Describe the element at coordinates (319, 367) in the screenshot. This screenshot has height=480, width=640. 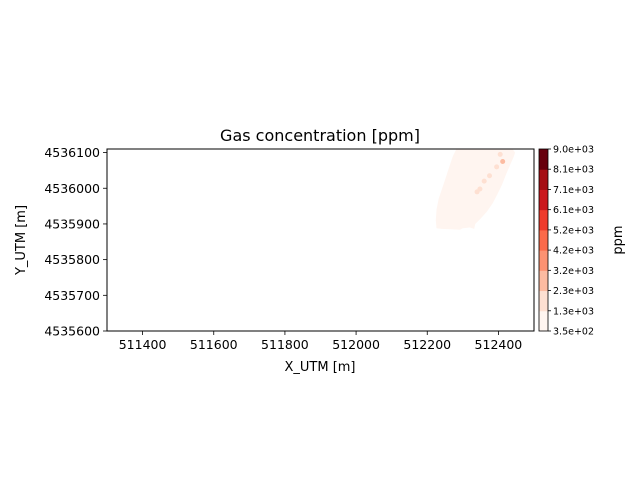
I see `x-axis-label: X_UTM [m]` at that location.